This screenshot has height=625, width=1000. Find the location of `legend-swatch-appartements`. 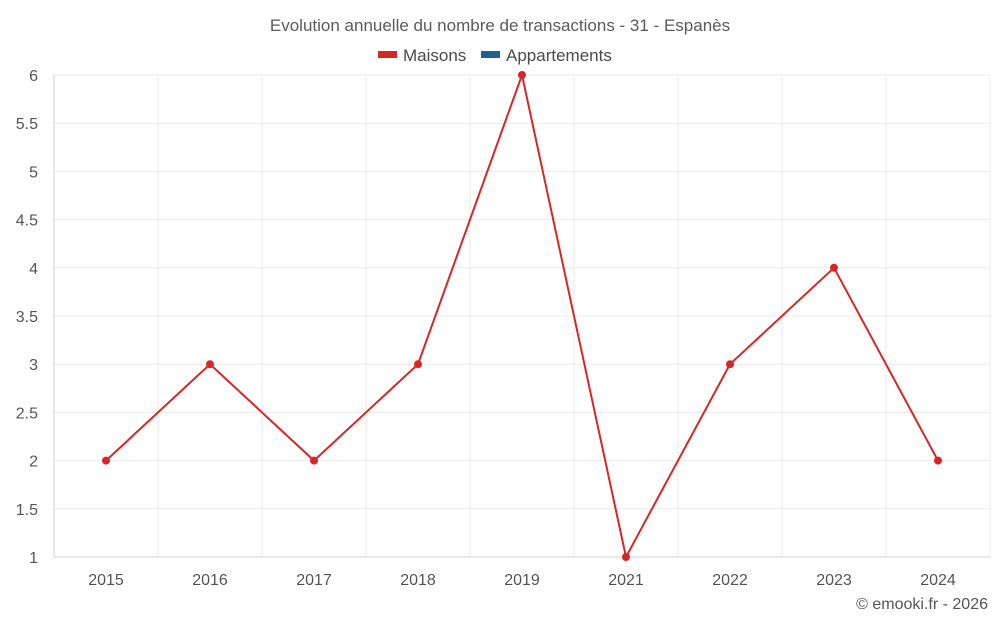

legend-swatch-appartements is located at coordinates (490, 54).